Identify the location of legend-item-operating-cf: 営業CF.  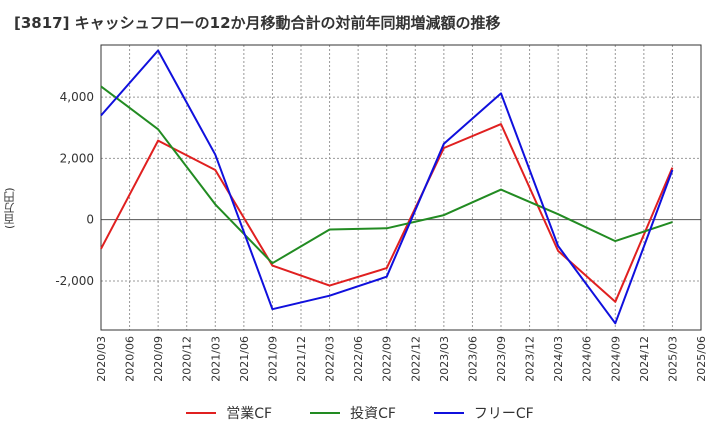
(229, 413).